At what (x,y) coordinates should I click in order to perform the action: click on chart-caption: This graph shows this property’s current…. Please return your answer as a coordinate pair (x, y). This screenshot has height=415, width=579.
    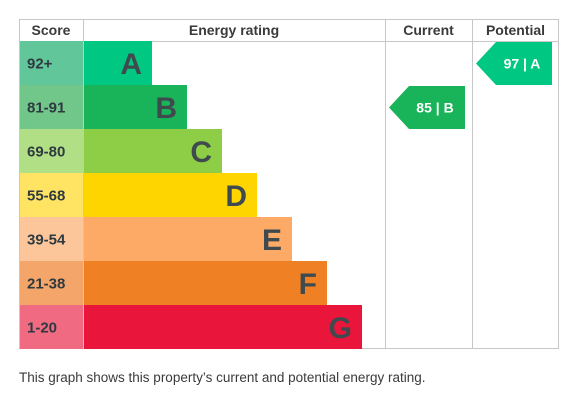
    Looking at the image, I should click on (222, 377).